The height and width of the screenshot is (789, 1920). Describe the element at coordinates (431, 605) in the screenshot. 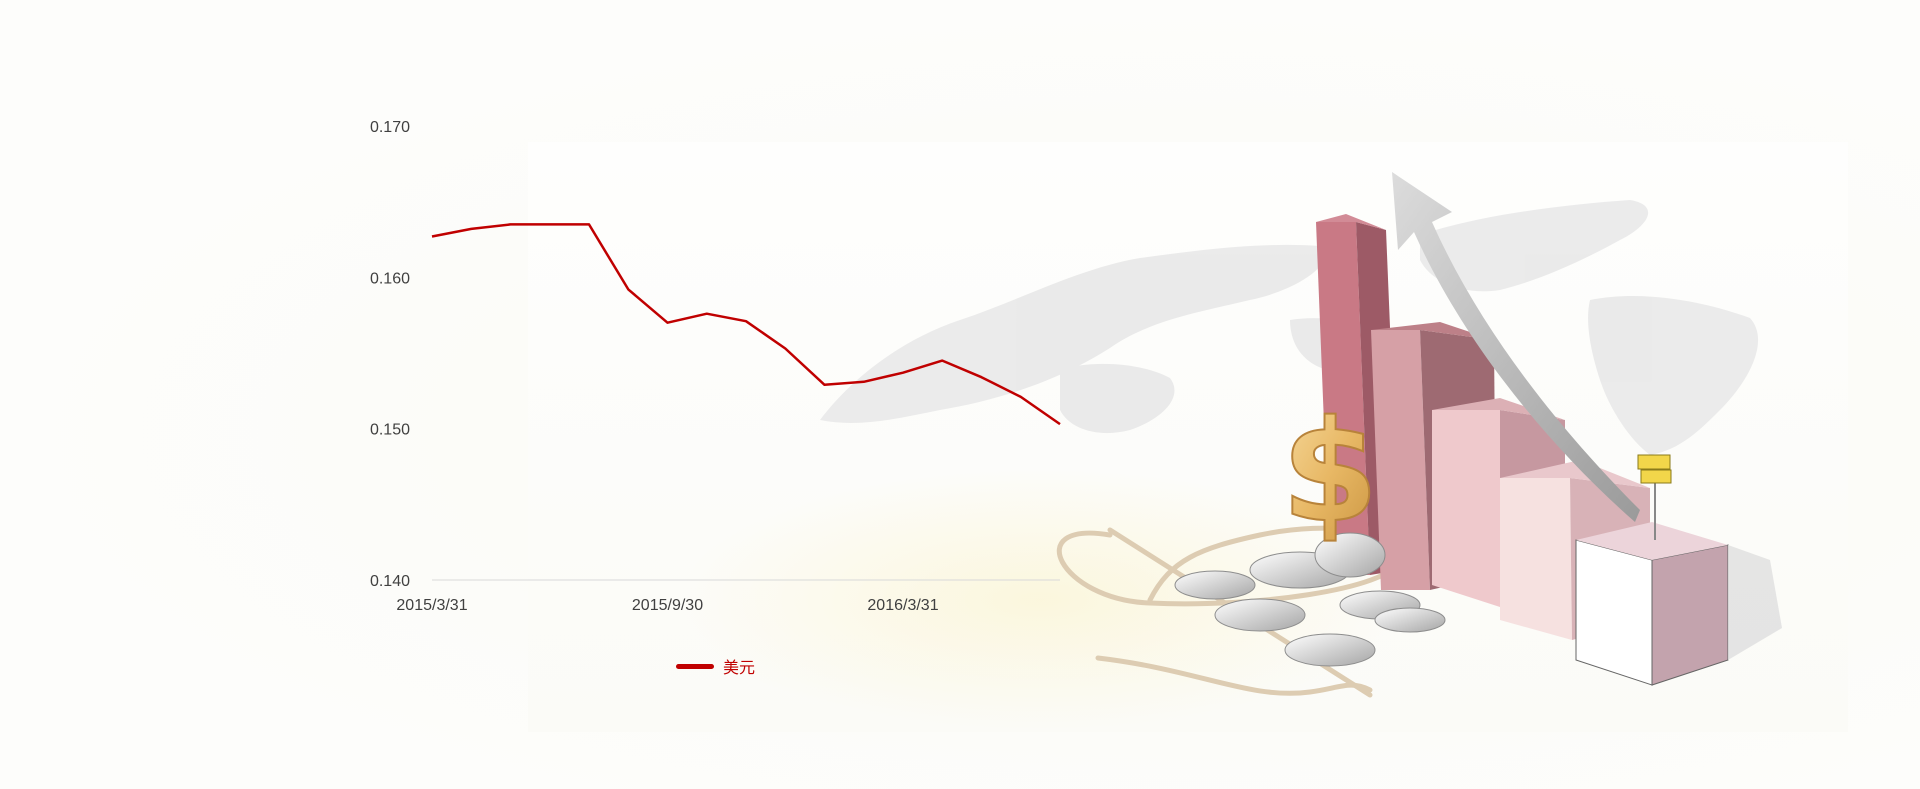

I see `x-tick-label: 2015/3/31` at that location.